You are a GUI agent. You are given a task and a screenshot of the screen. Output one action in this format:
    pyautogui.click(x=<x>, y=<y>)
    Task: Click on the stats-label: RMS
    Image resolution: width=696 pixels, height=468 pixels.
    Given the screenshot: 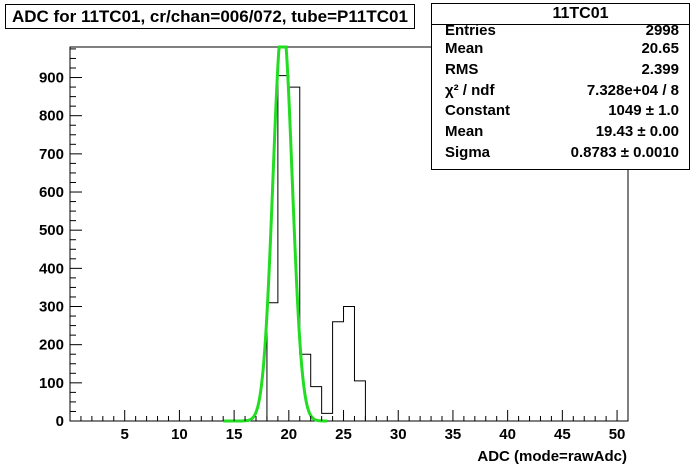 What is the action you would take?
    pyautogui.click(x=462, y=69)
    